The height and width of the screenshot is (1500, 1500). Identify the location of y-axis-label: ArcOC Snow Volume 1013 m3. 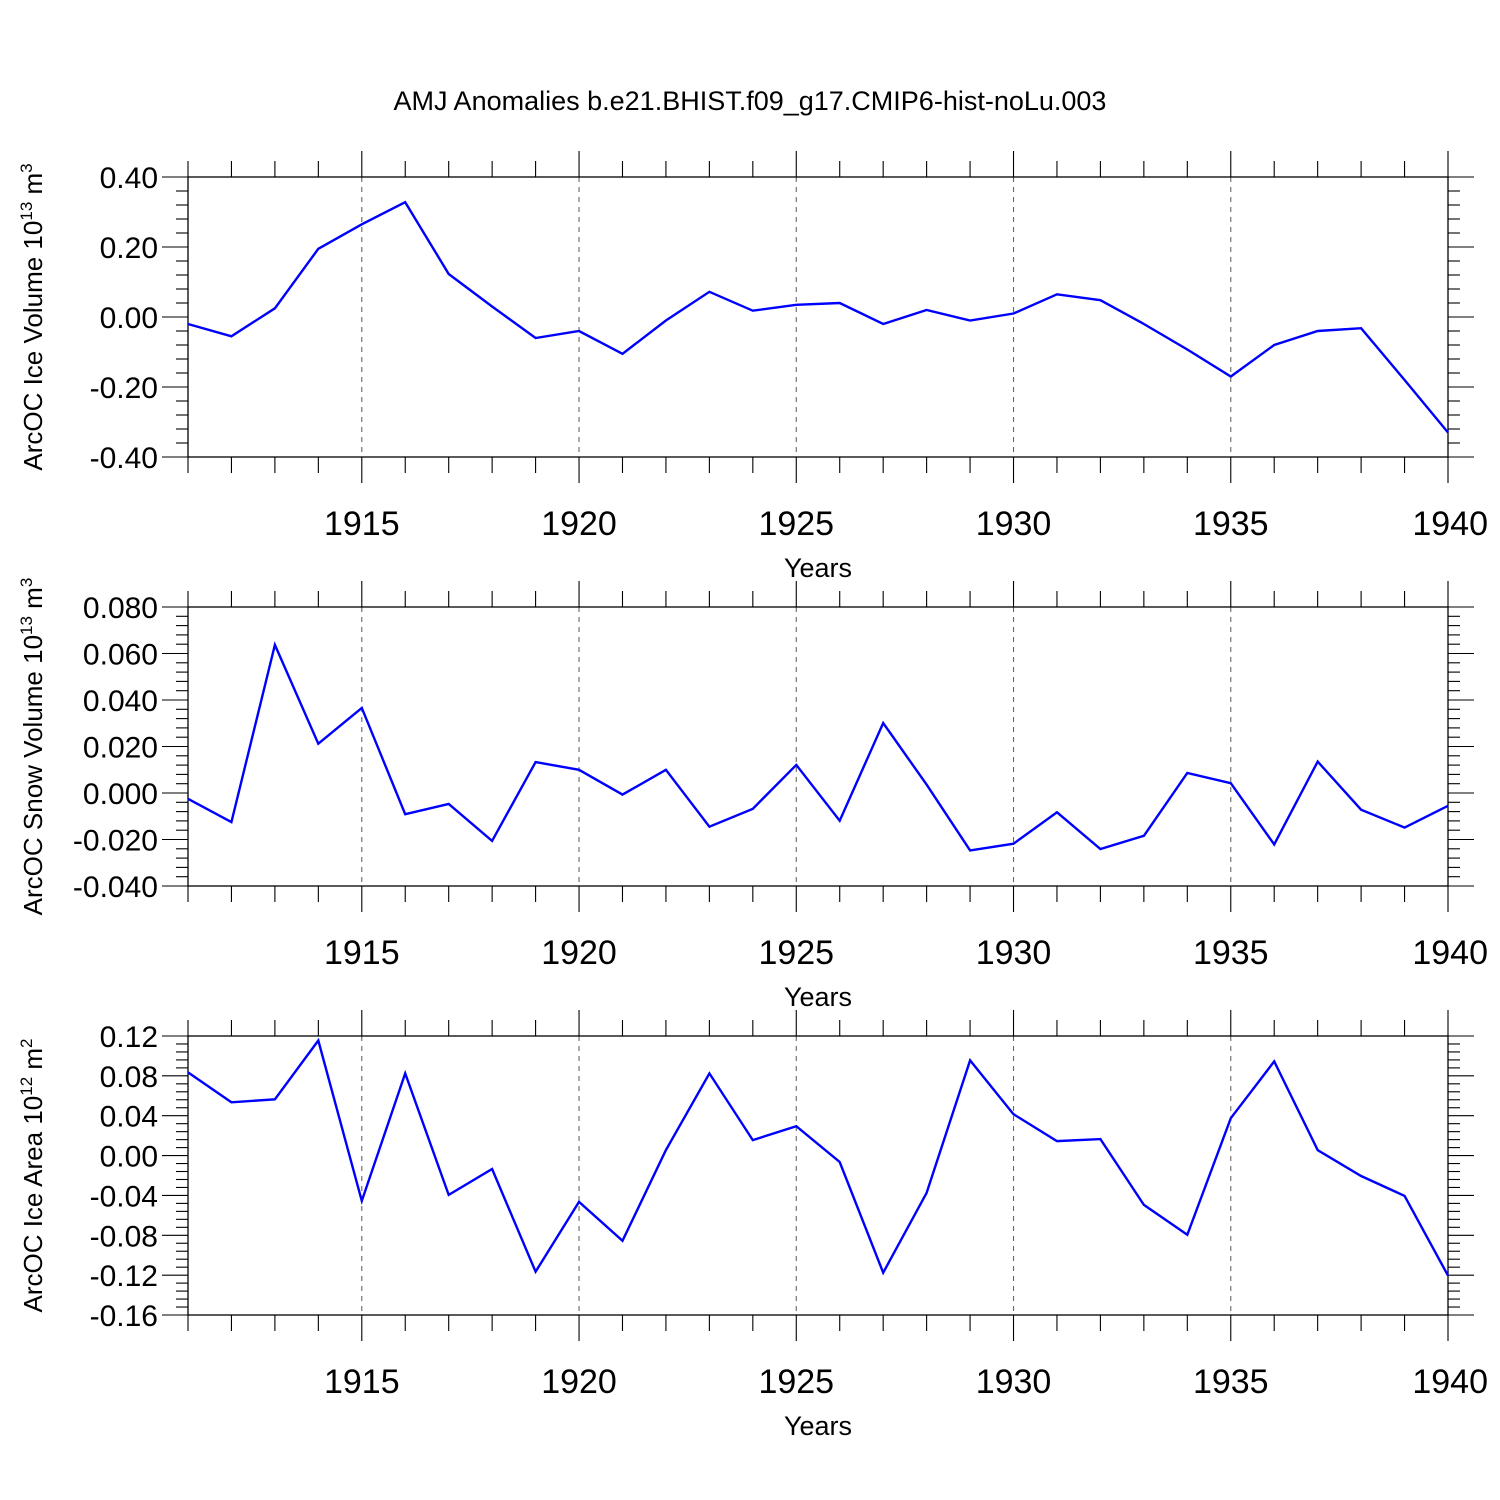
(32, 747).